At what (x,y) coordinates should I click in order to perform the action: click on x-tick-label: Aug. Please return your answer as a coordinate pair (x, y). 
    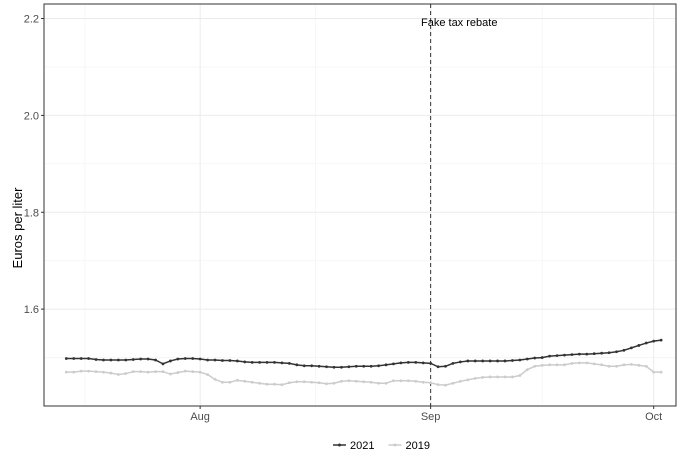
    Looking at the image, I should click on (200, 417).